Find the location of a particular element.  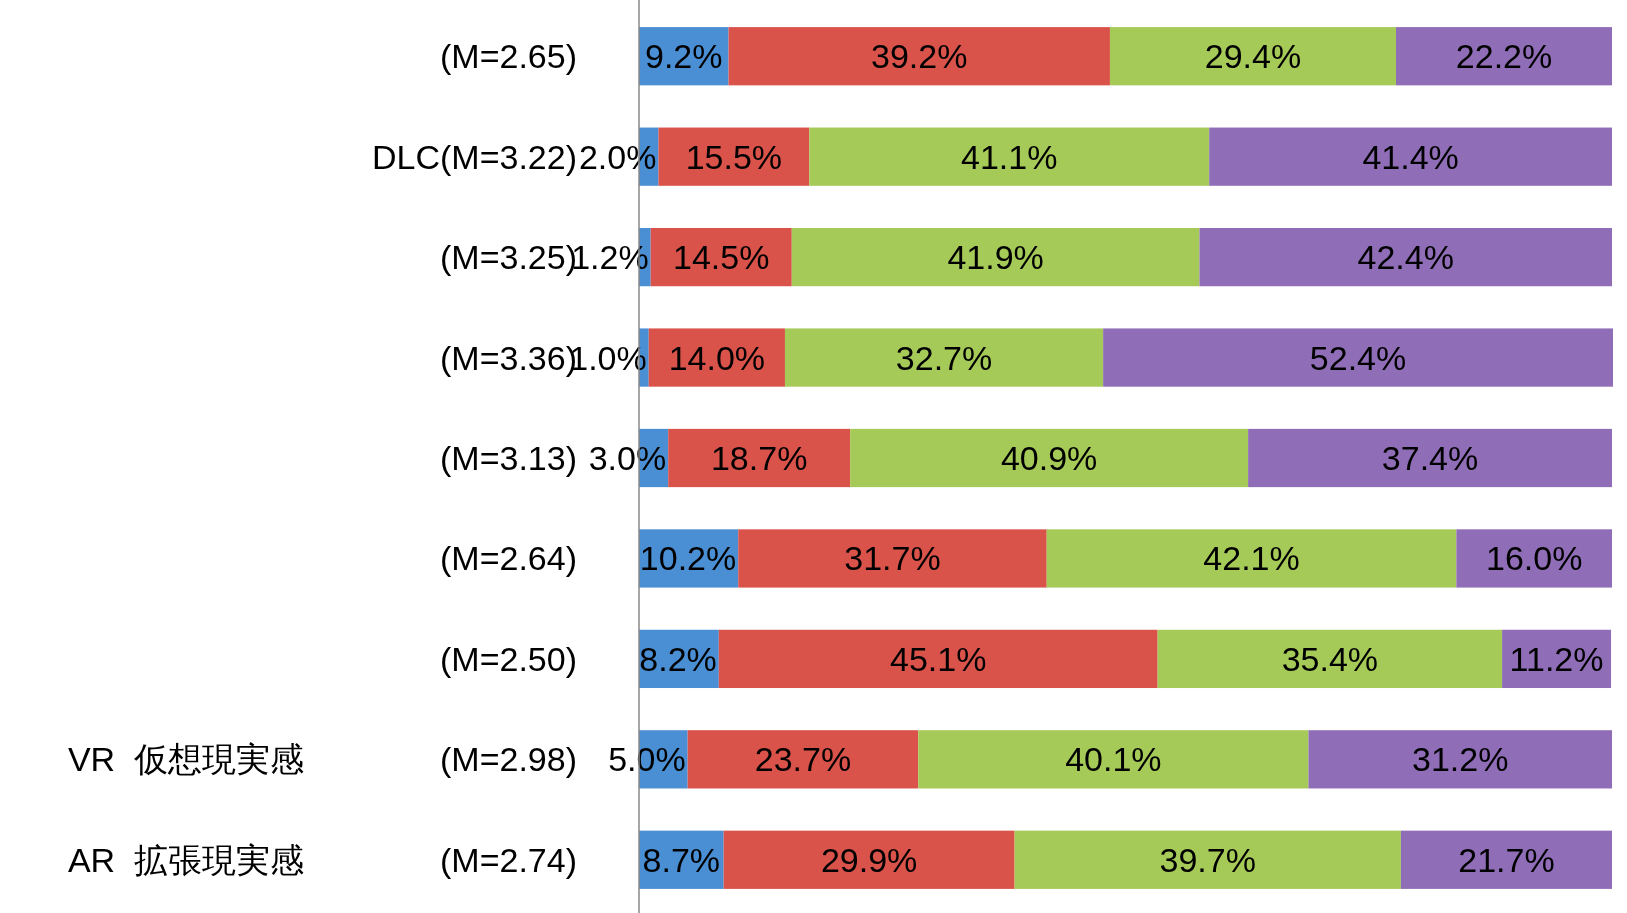

y-tick-label: DLC(M=3.22) is located at coordinates (474, 156).